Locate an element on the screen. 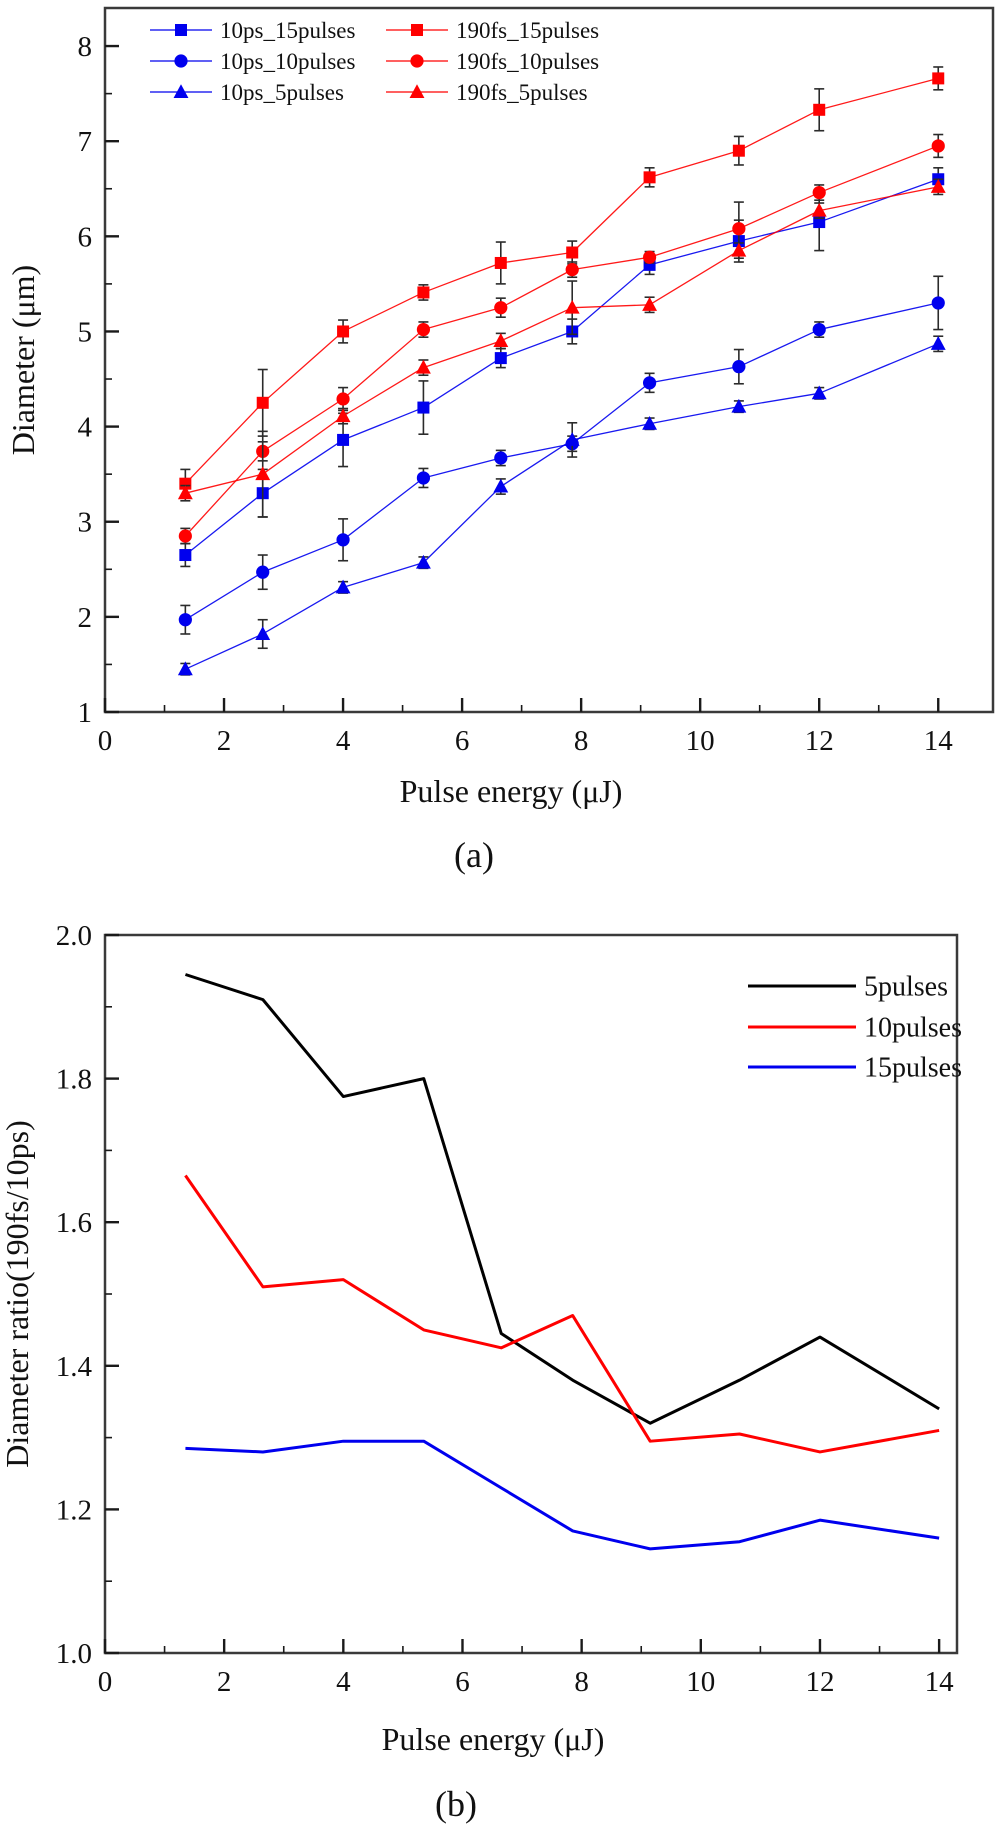  legend-item: 190fs_10pulses is located at coordinates (492, 61).